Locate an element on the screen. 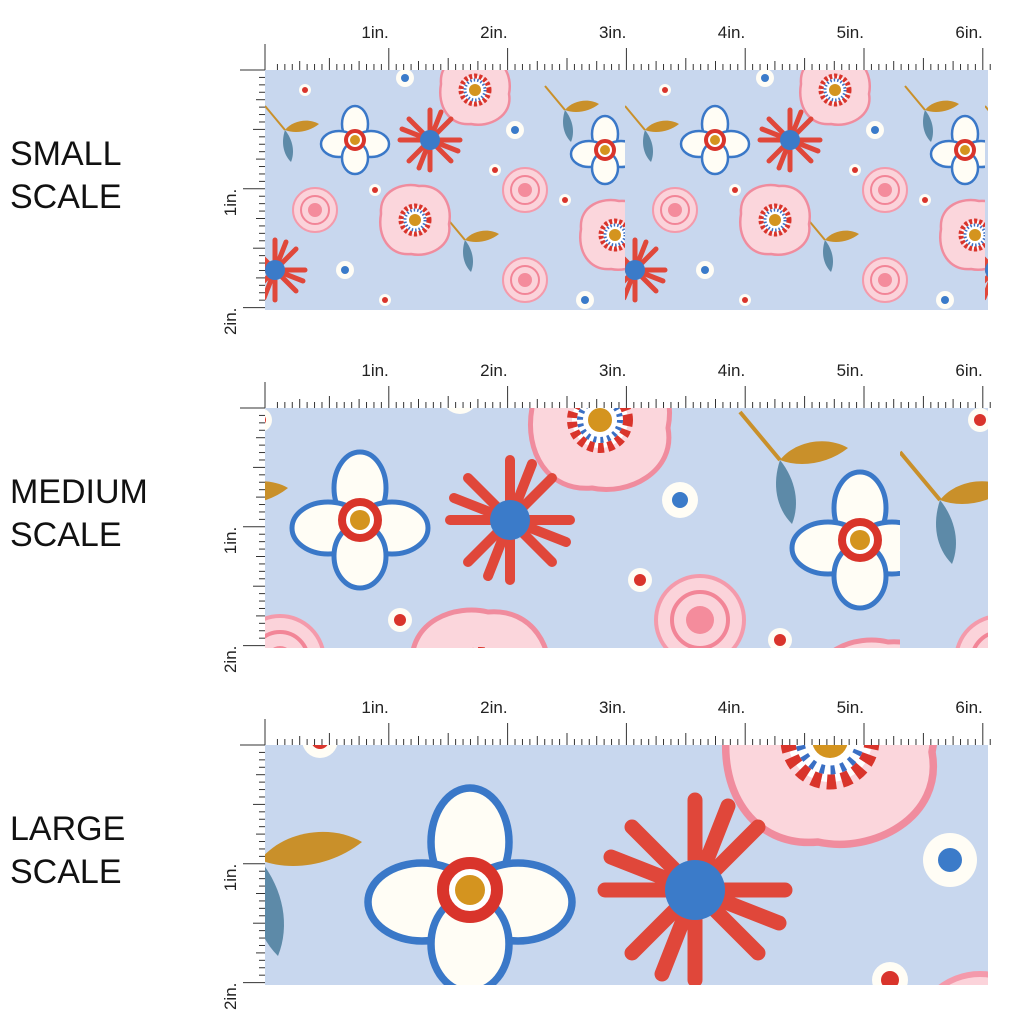 This screenshot has height=1024, width=1024. scale-label: SMALL is located at coordinates (66, 154).